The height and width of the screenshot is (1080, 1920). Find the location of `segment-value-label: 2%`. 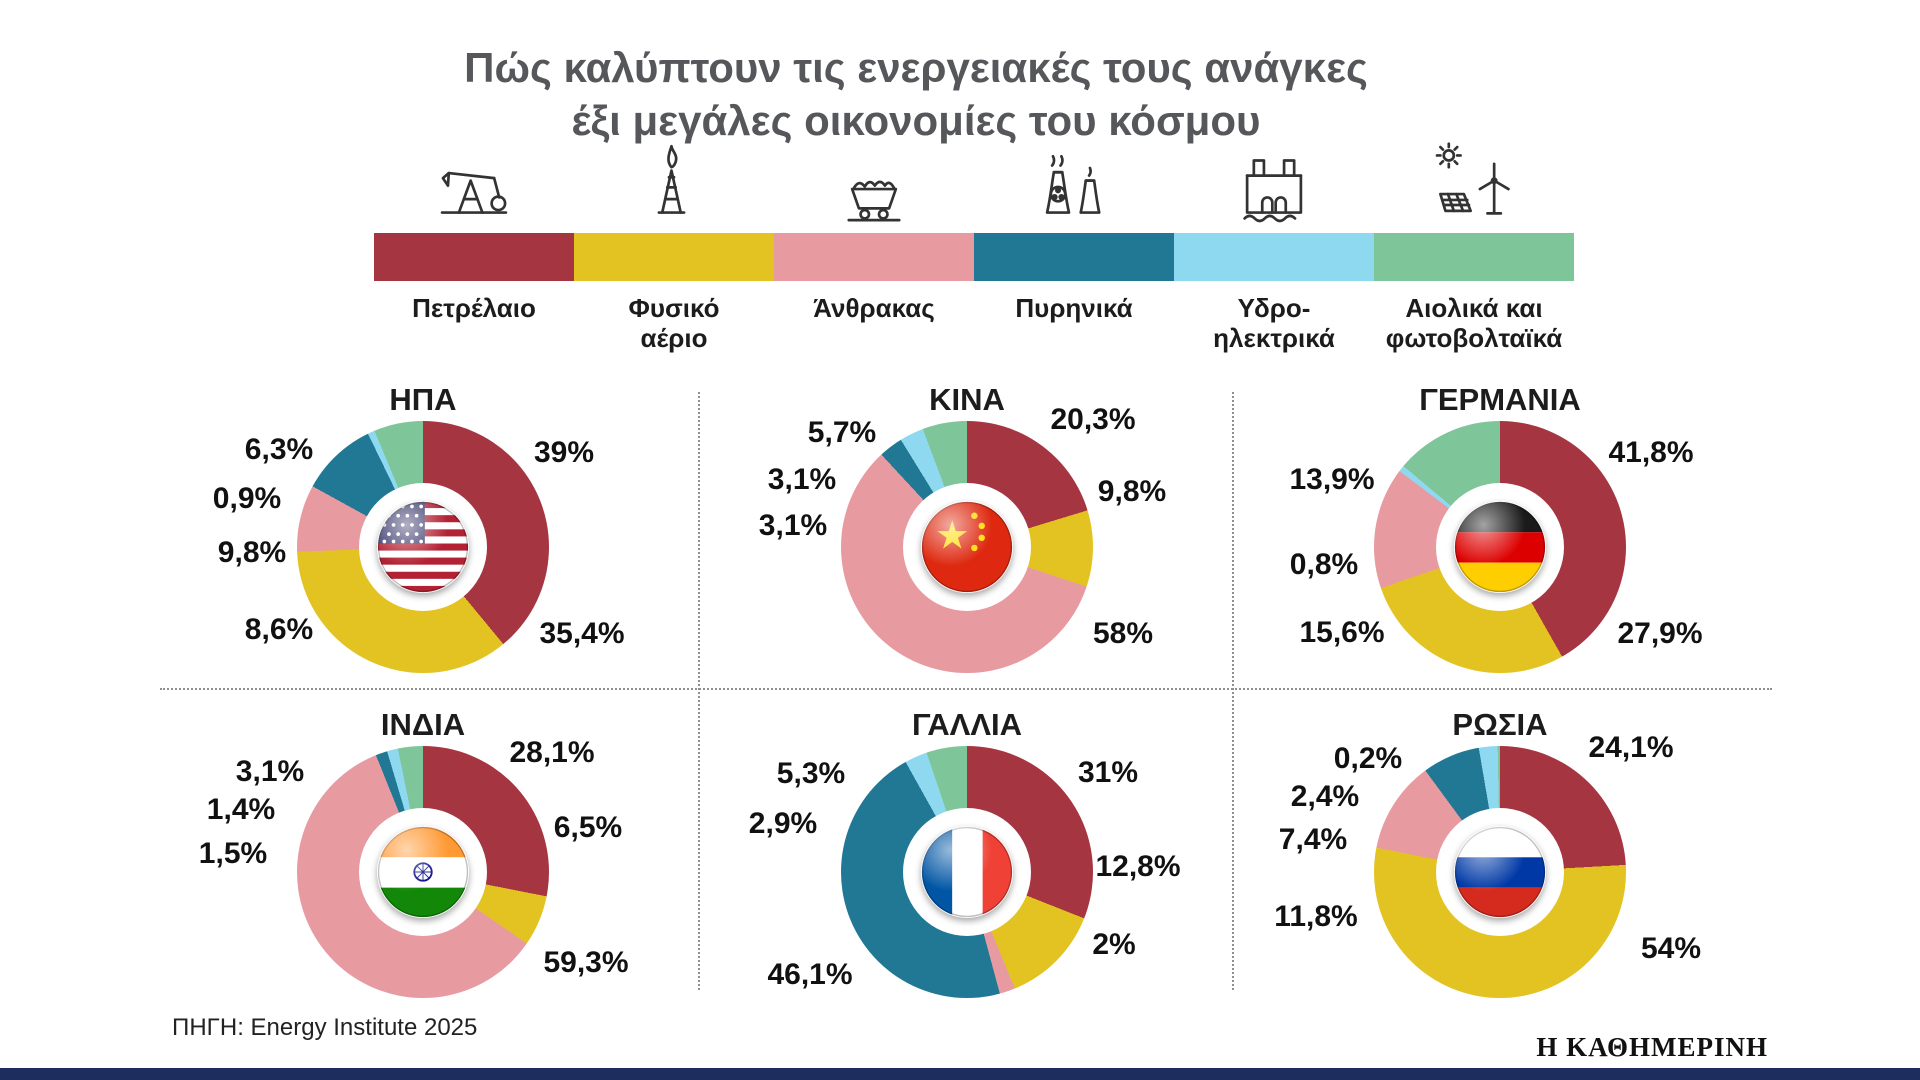

segment-value-label: 2% is located at coordinates (1114, 944).